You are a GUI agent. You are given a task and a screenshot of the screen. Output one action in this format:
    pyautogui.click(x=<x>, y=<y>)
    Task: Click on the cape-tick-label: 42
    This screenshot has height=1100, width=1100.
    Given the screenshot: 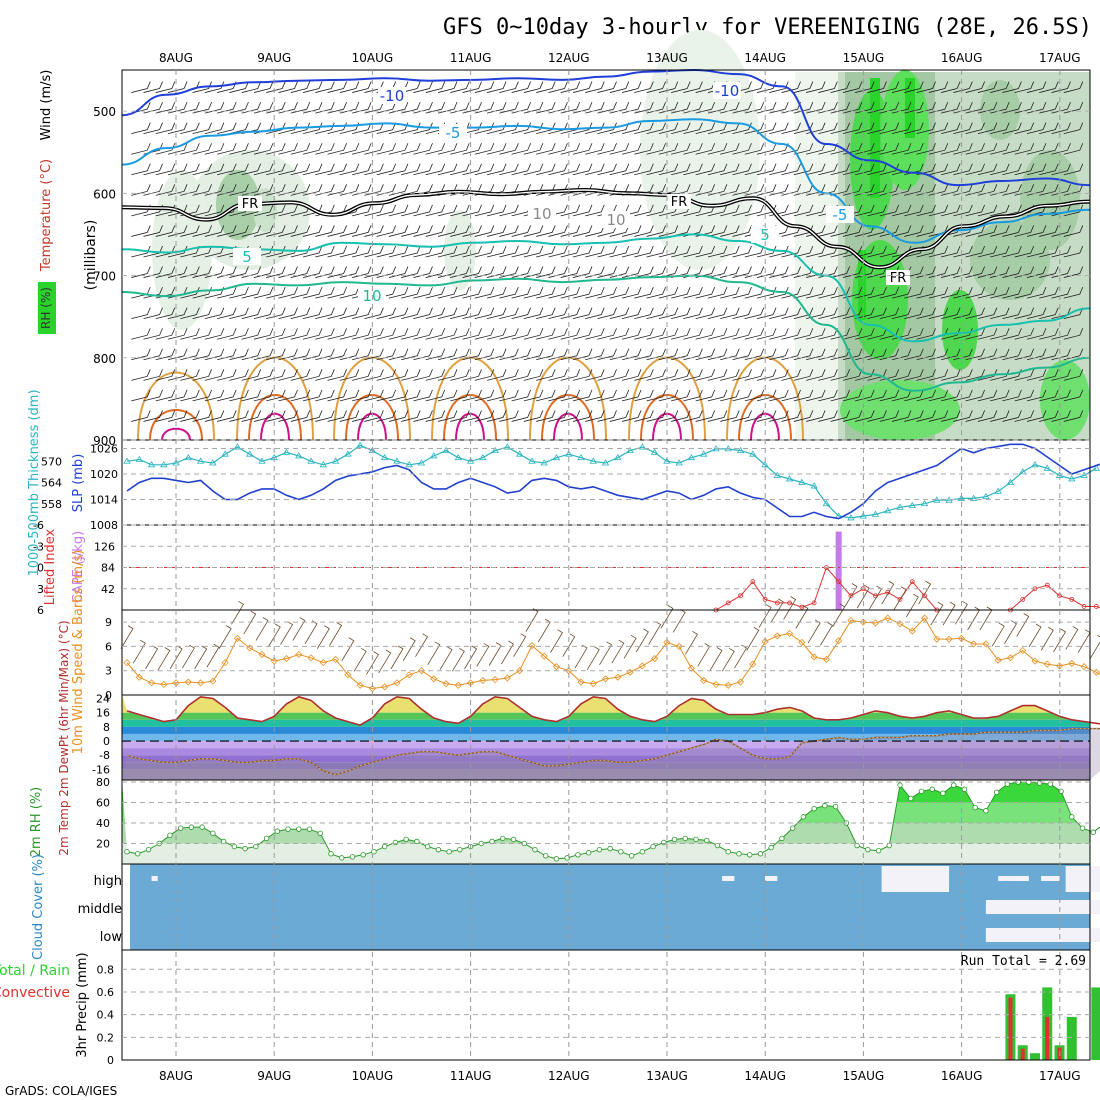 What is the action you would take?
    pyautogui.click(x=108, y=589)
    